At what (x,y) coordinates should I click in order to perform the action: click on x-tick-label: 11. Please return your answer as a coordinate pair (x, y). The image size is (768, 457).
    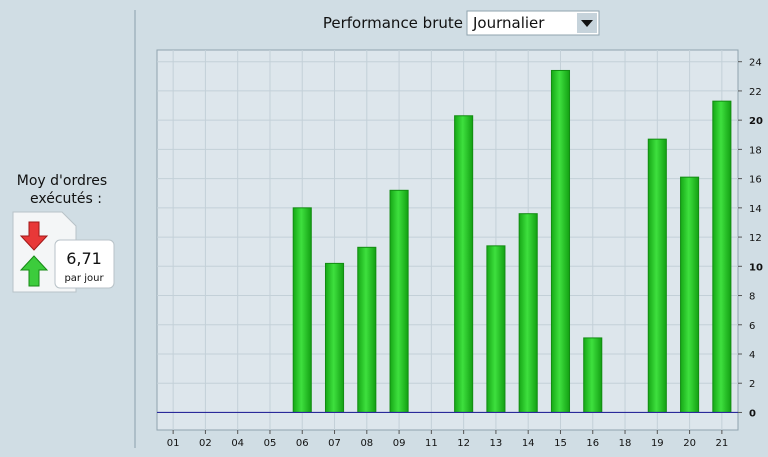
    Looking at the image, I should click on (431, 443).